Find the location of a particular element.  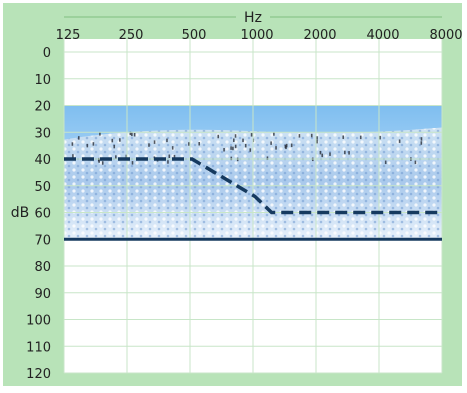

x-tick-label: 4000 is located at coordinates (382, 35).